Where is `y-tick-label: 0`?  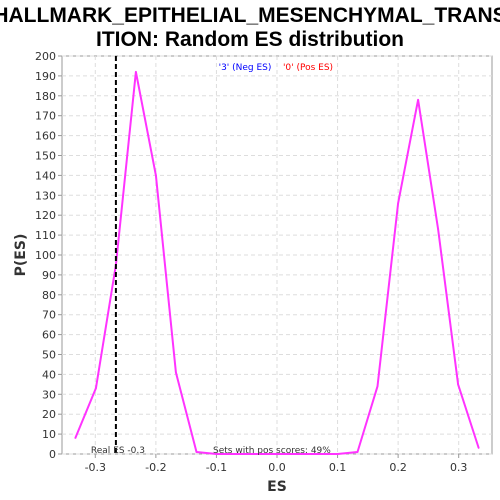
y-tick-label: 0 is located at coordinates (52, 454).